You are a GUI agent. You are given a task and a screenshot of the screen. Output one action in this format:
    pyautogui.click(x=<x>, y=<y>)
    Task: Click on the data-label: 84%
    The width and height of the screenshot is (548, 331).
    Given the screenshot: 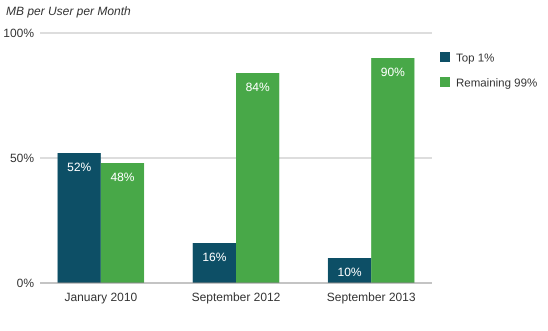 What is the action you would take?
    pyautogui.click(x=258, y=87)
    